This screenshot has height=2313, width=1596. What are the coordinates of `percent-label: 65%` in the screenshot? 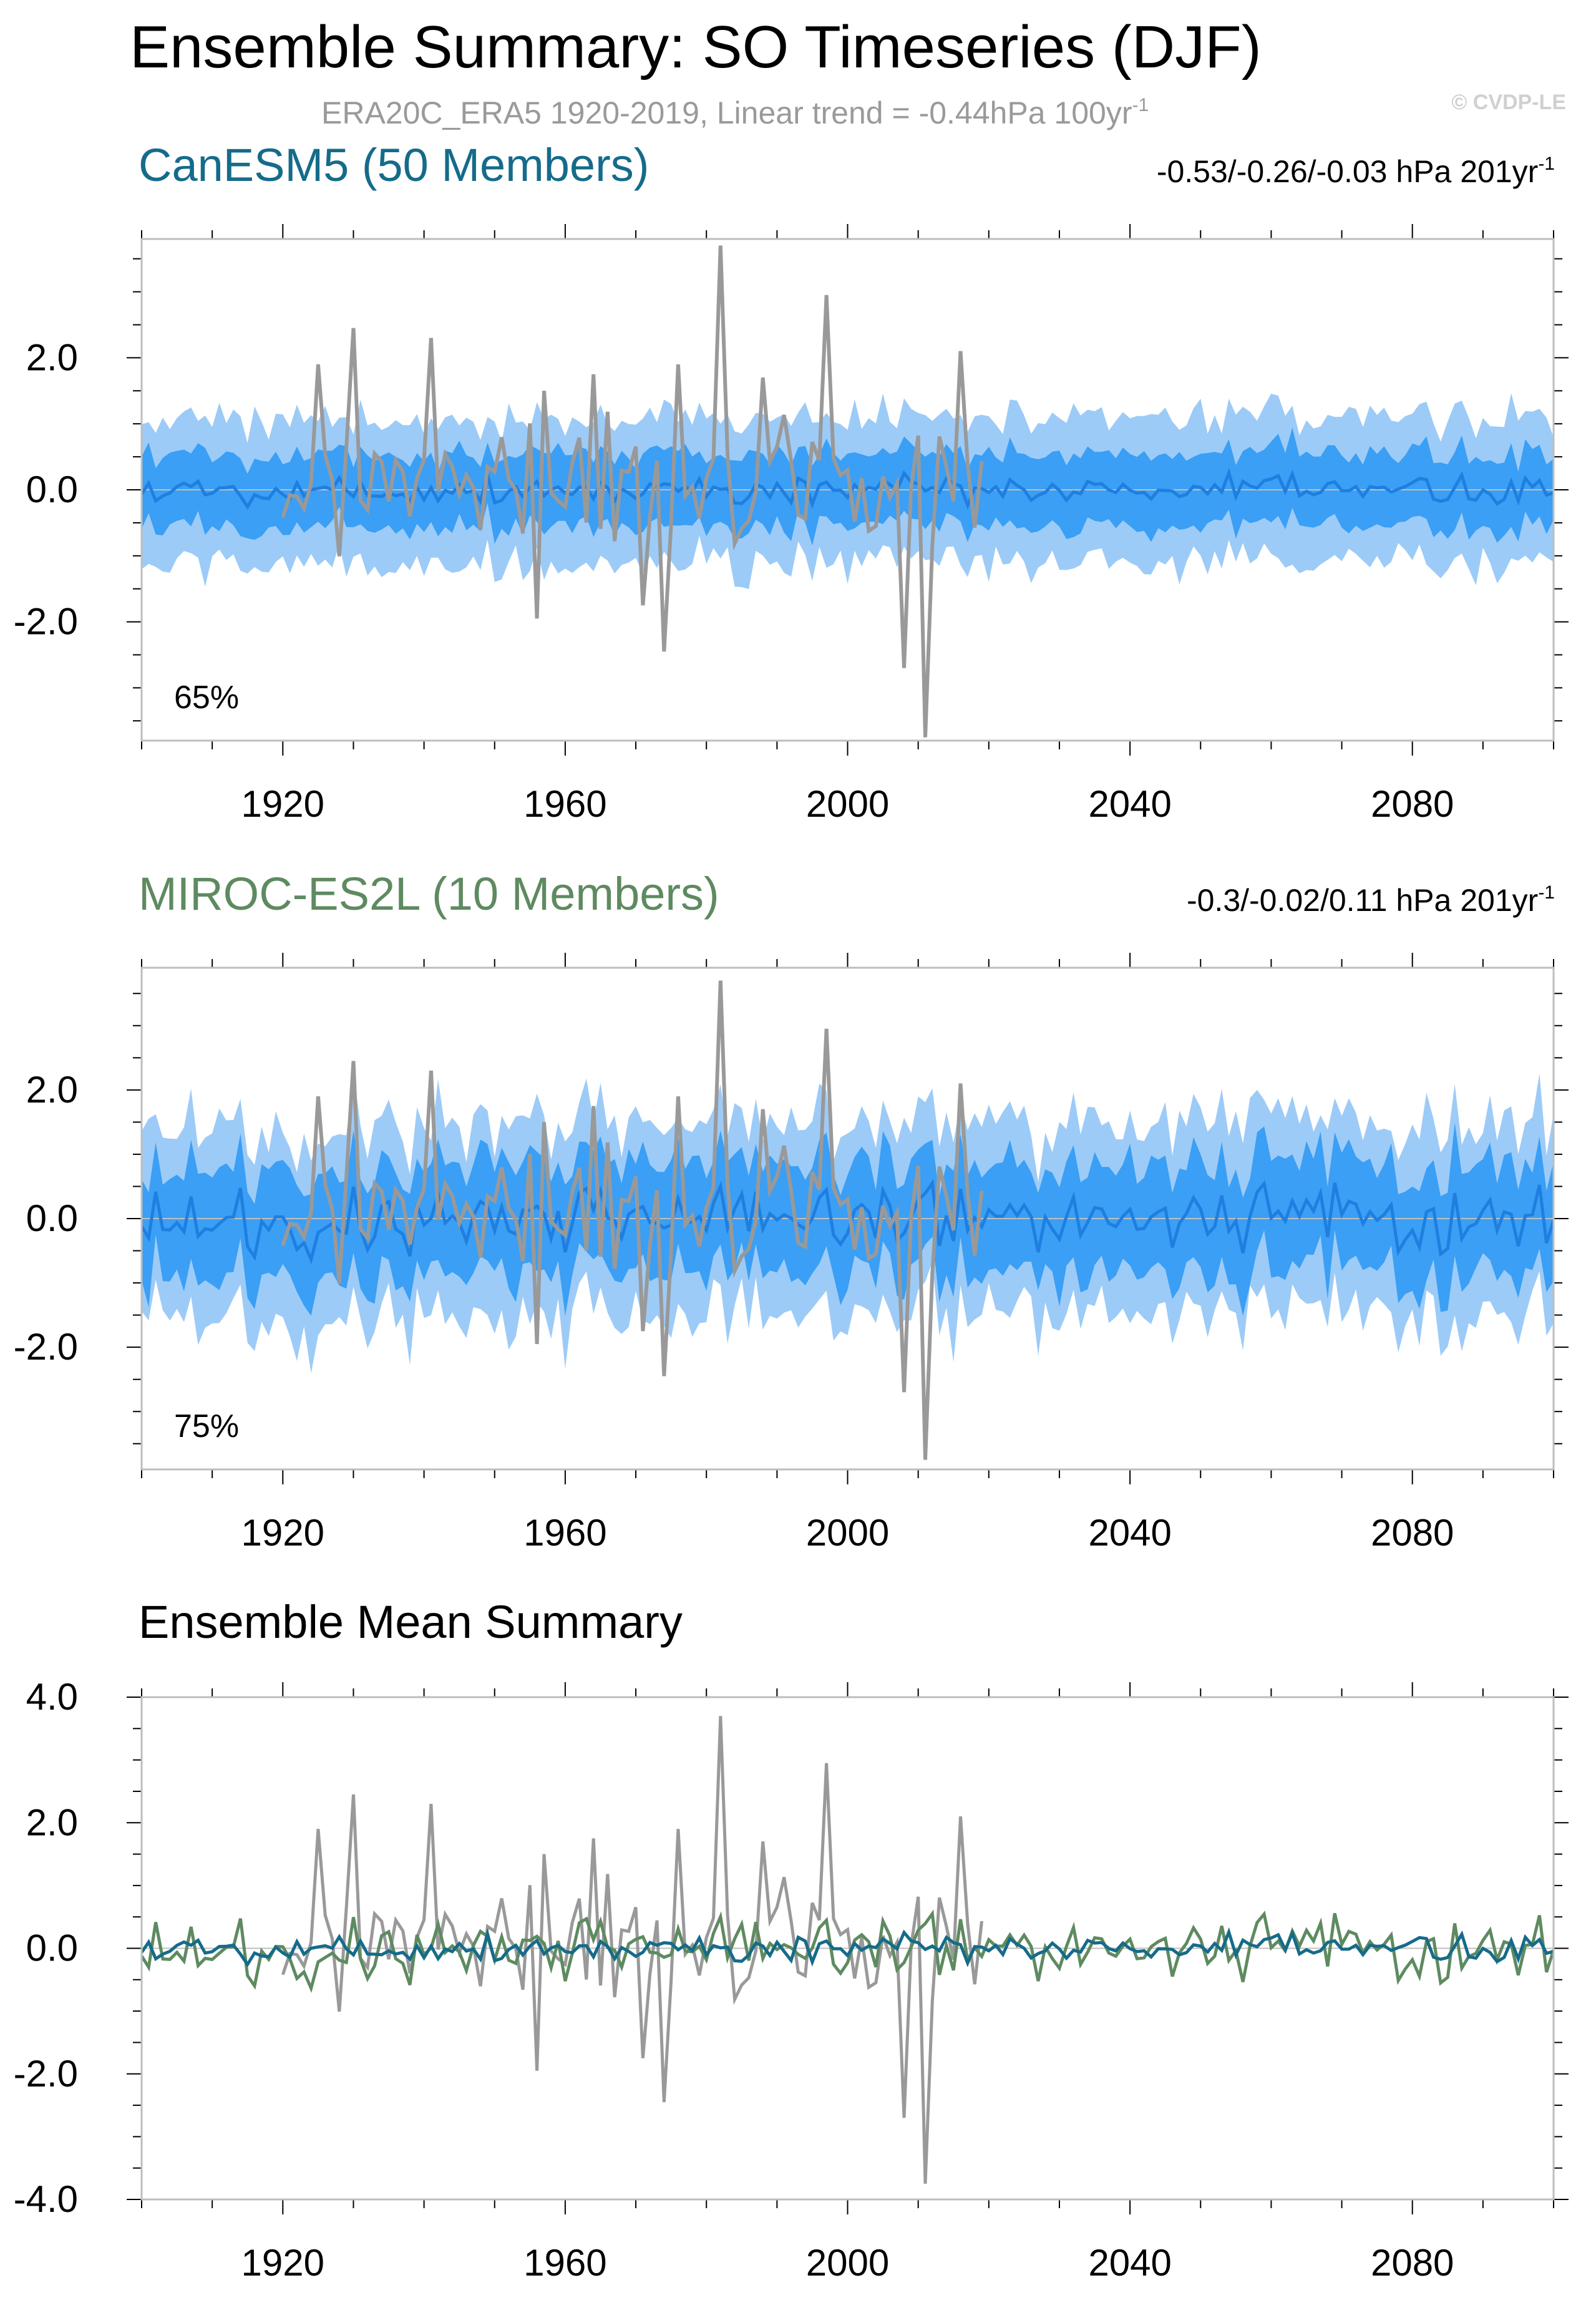 It's located at (206, 698).